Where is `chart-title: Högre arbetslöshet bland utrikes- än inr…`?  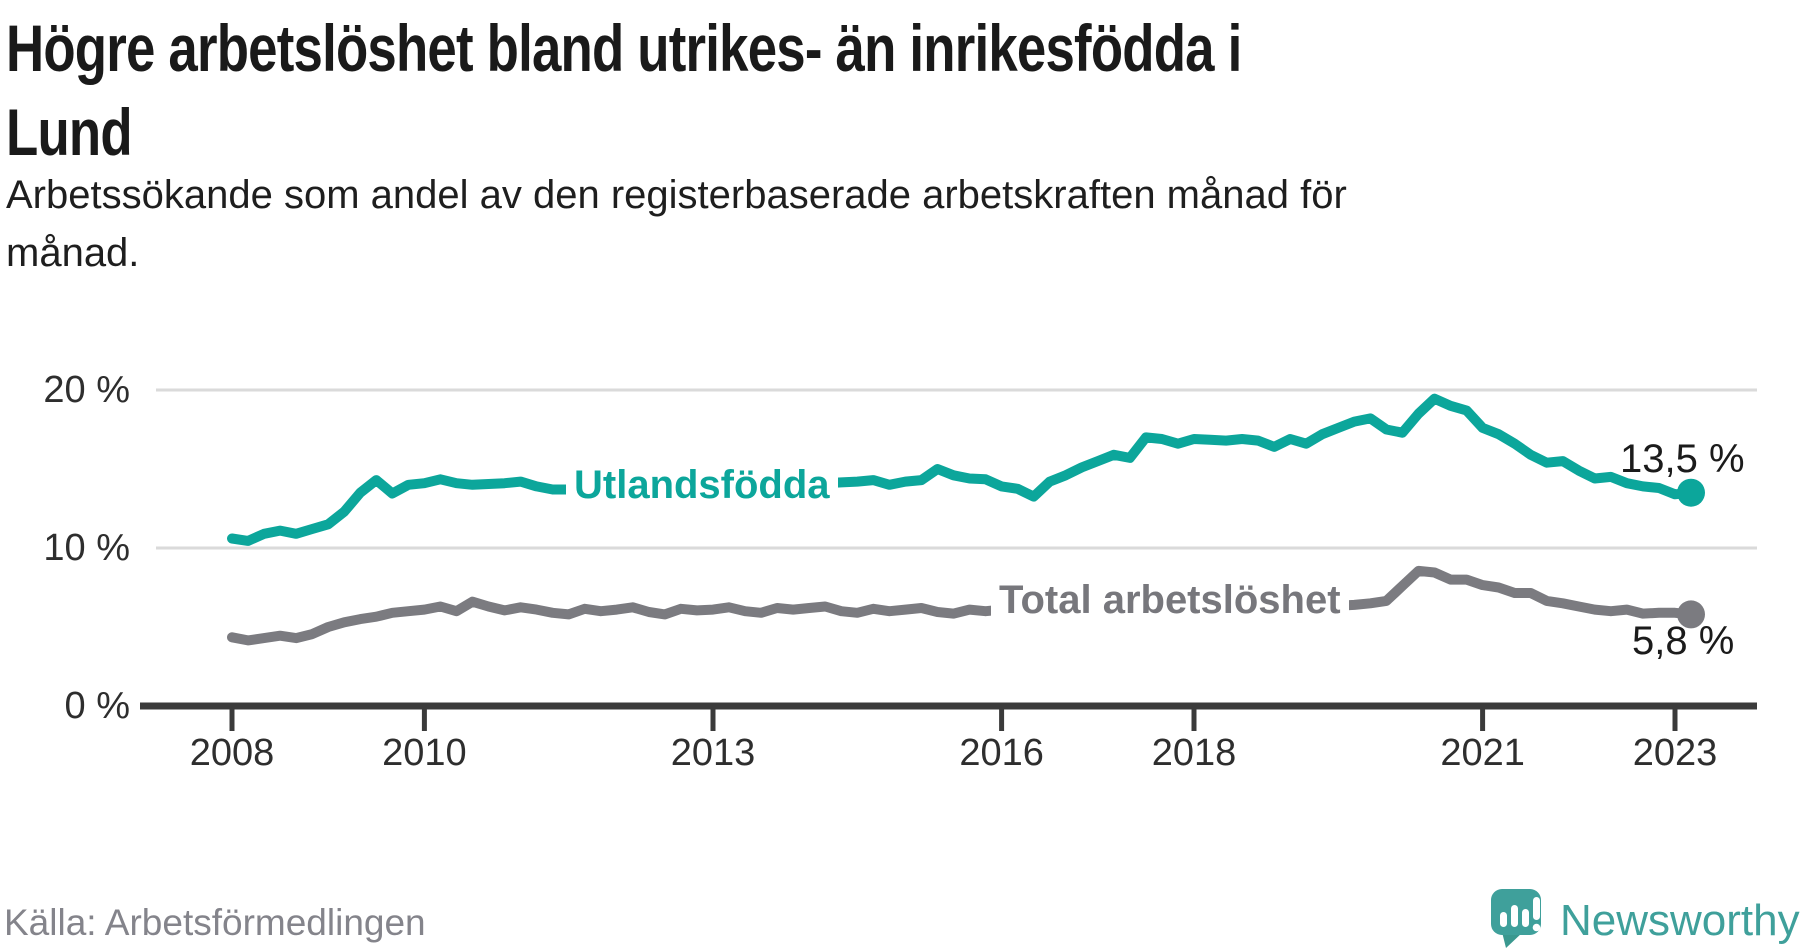
chart-title: Högre arbetslöshet bland utrikes- än inr… is located at coordinates (624, 90).